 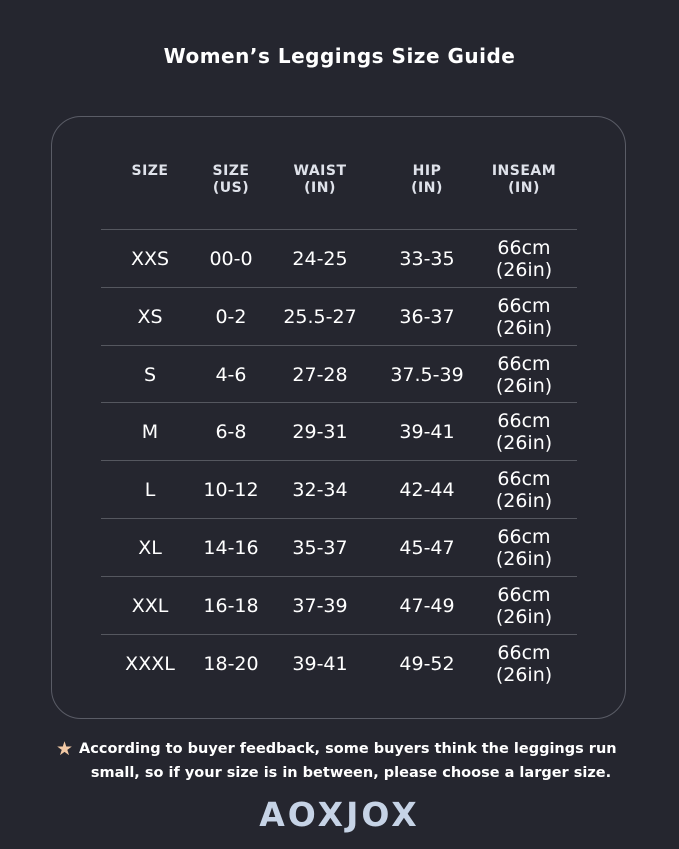 I want to click on table-cell: 42-44, so click(x=427, y=490).